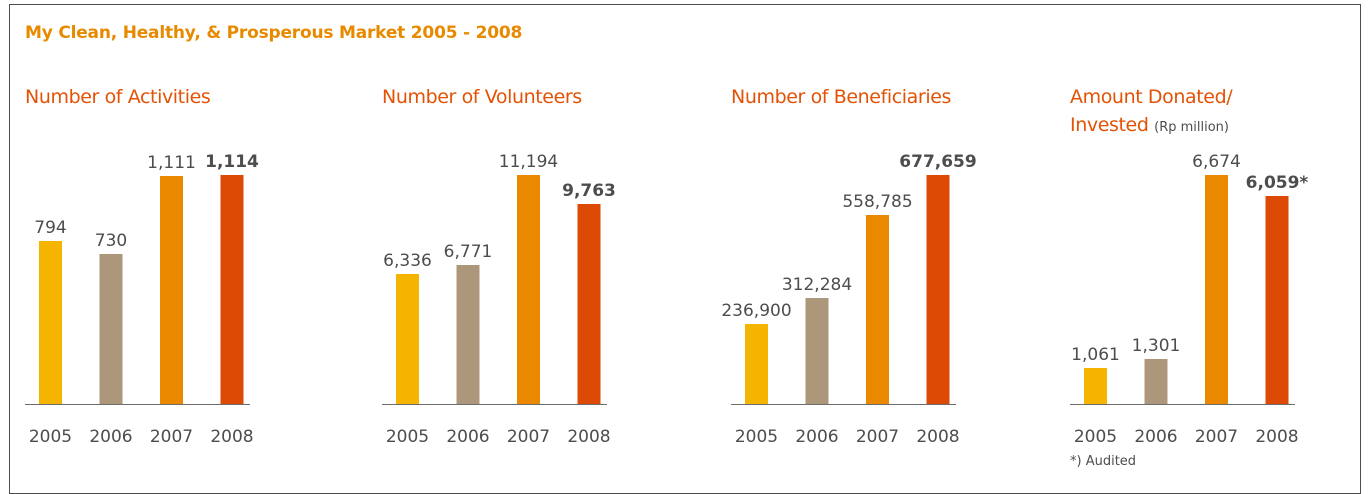 Image resolution: width=1371 pixels, height=494 pixels. I want to click on value-label-2005: 794, so click(50, 228).